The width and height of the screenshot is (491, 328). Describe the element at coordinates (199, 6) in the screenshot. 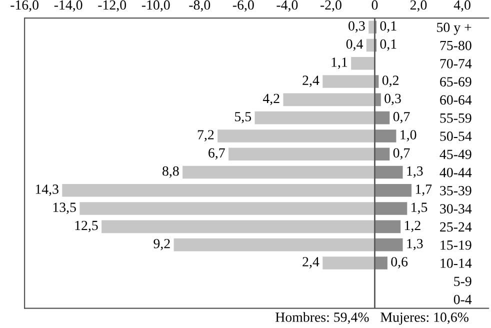

I see `x-tick-label: -8,0` at that location.